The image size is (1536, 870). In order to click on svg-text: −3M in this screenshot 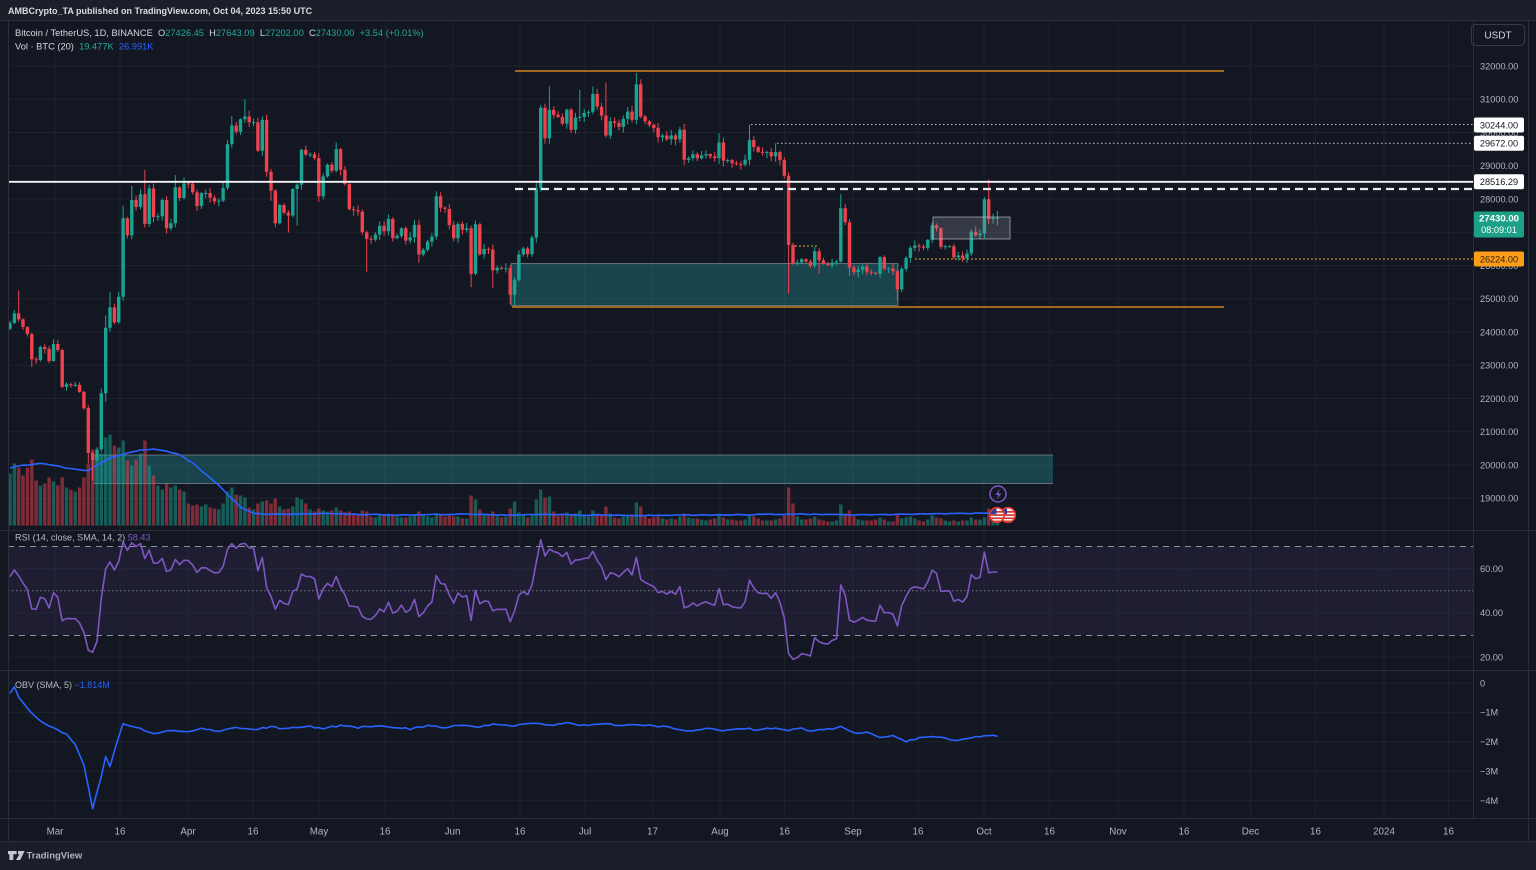, I will do `click(1489, 772)`.